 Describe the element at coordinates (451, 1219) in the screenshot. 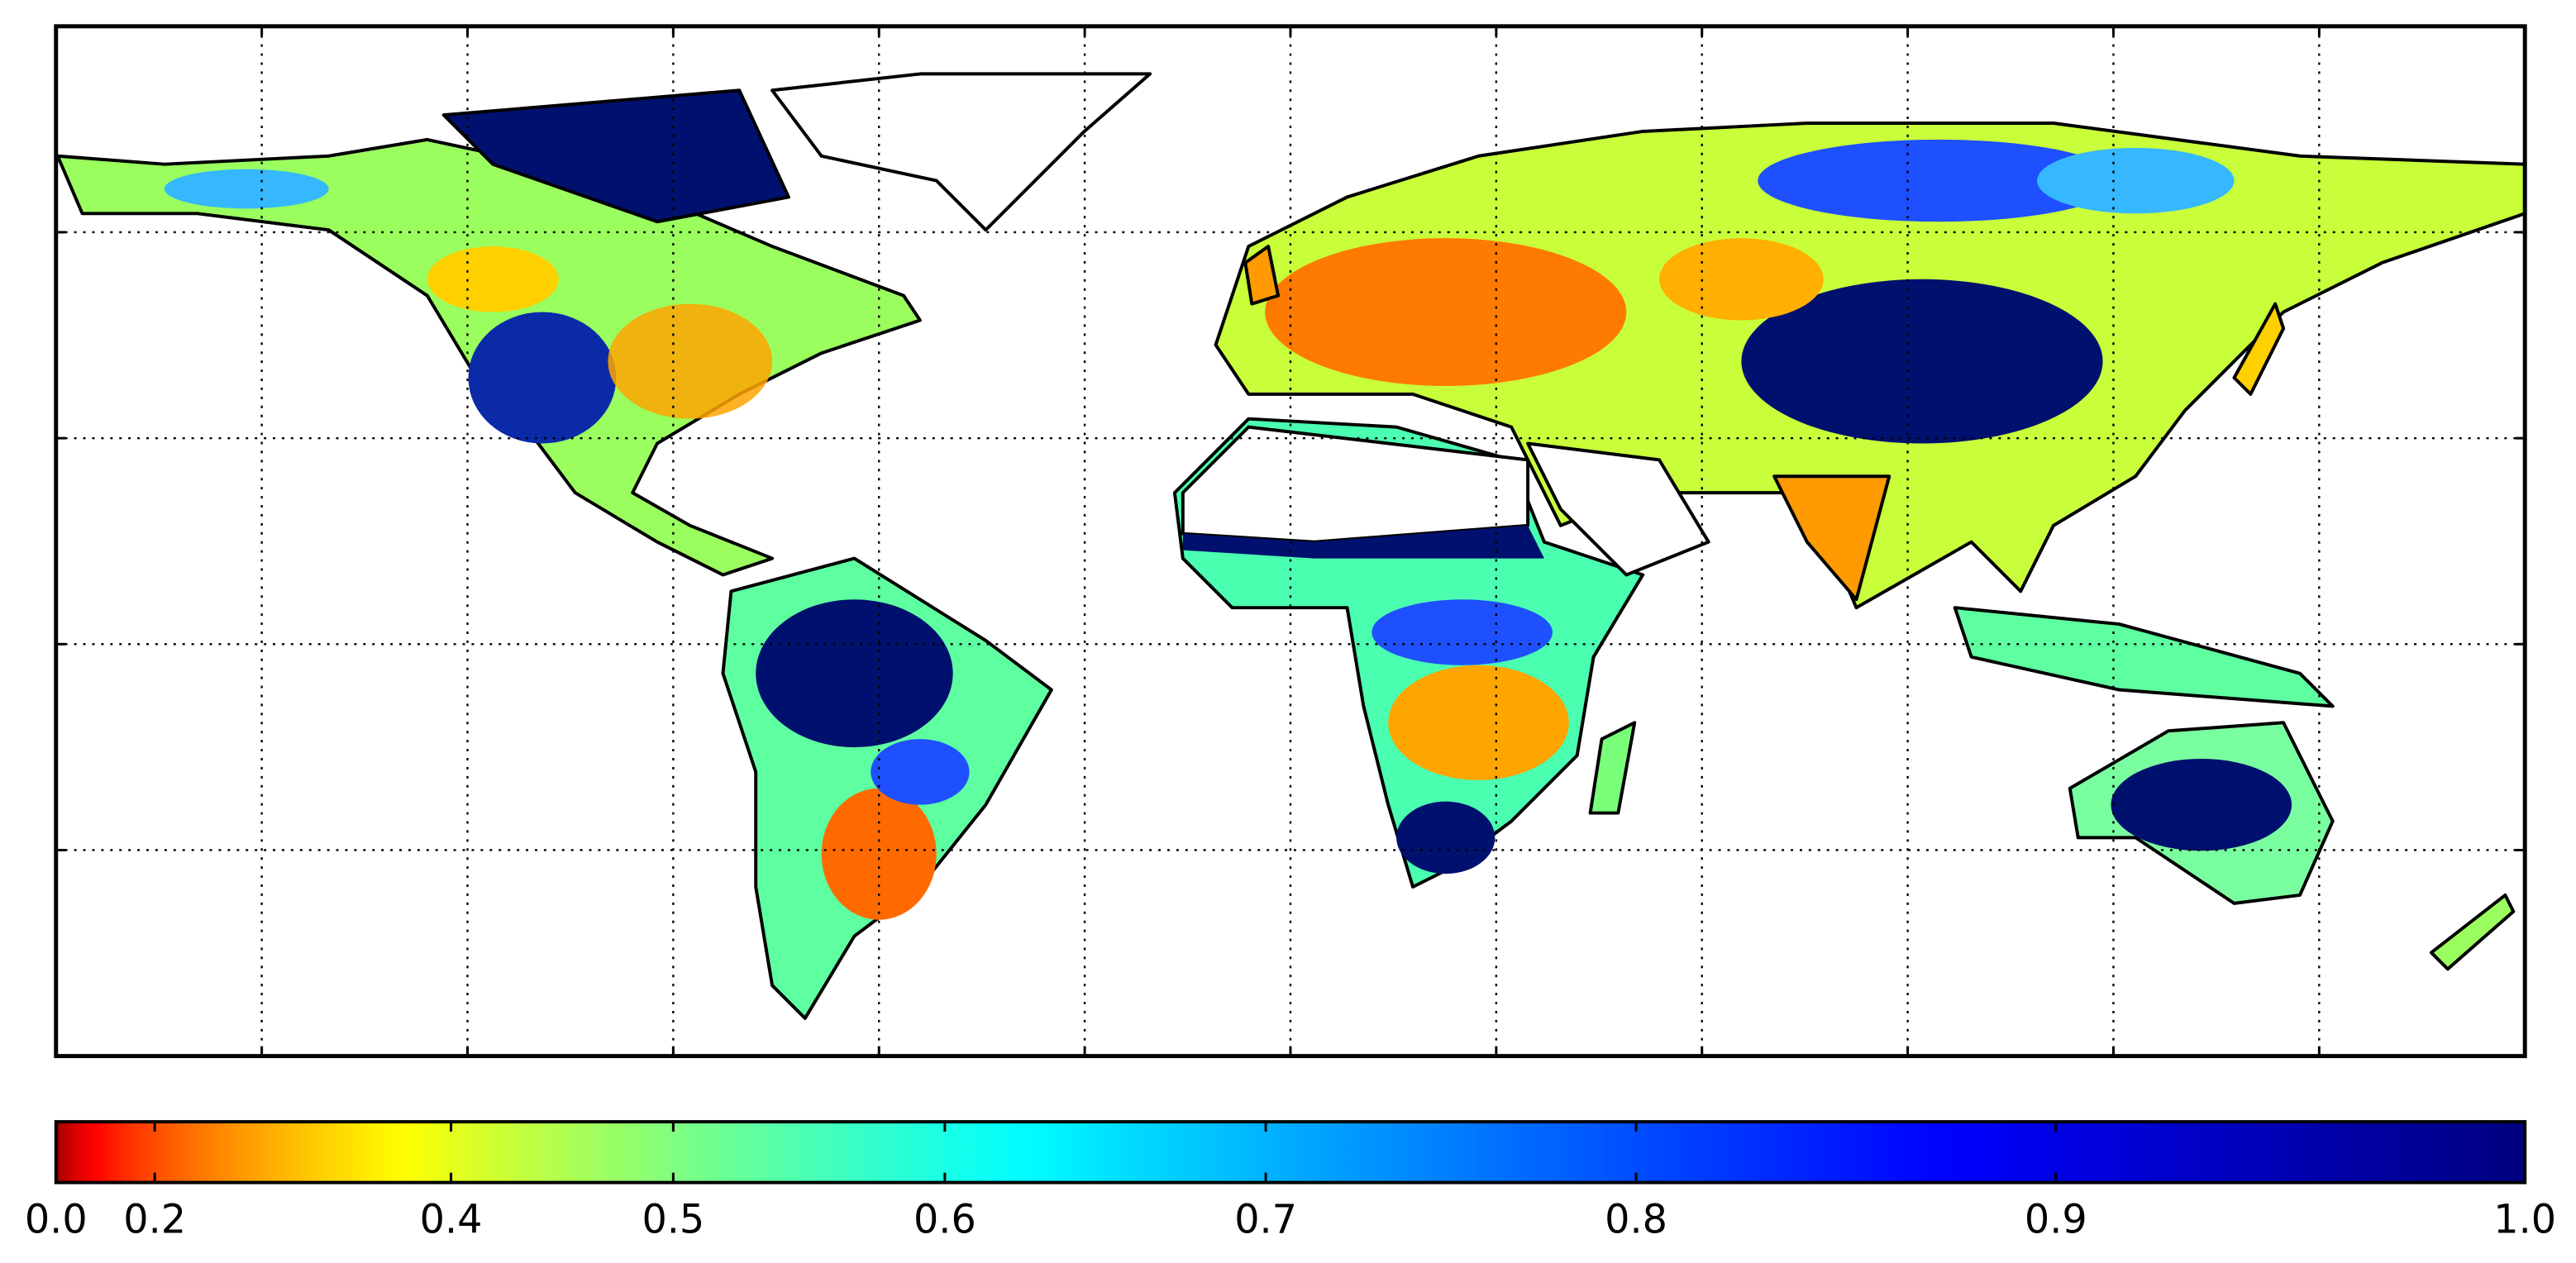

I see `colorbar-tick-label: 0.4` at that location.